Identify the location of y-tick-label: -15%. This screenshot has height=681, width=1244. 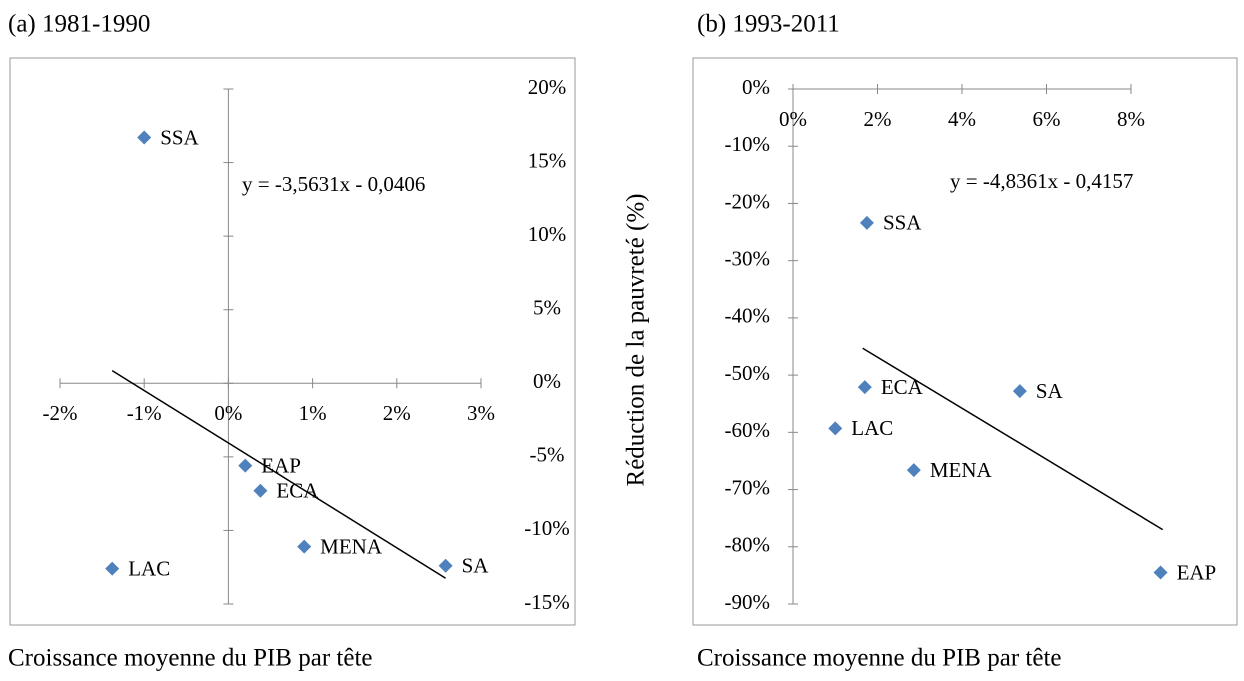
(547, 602).